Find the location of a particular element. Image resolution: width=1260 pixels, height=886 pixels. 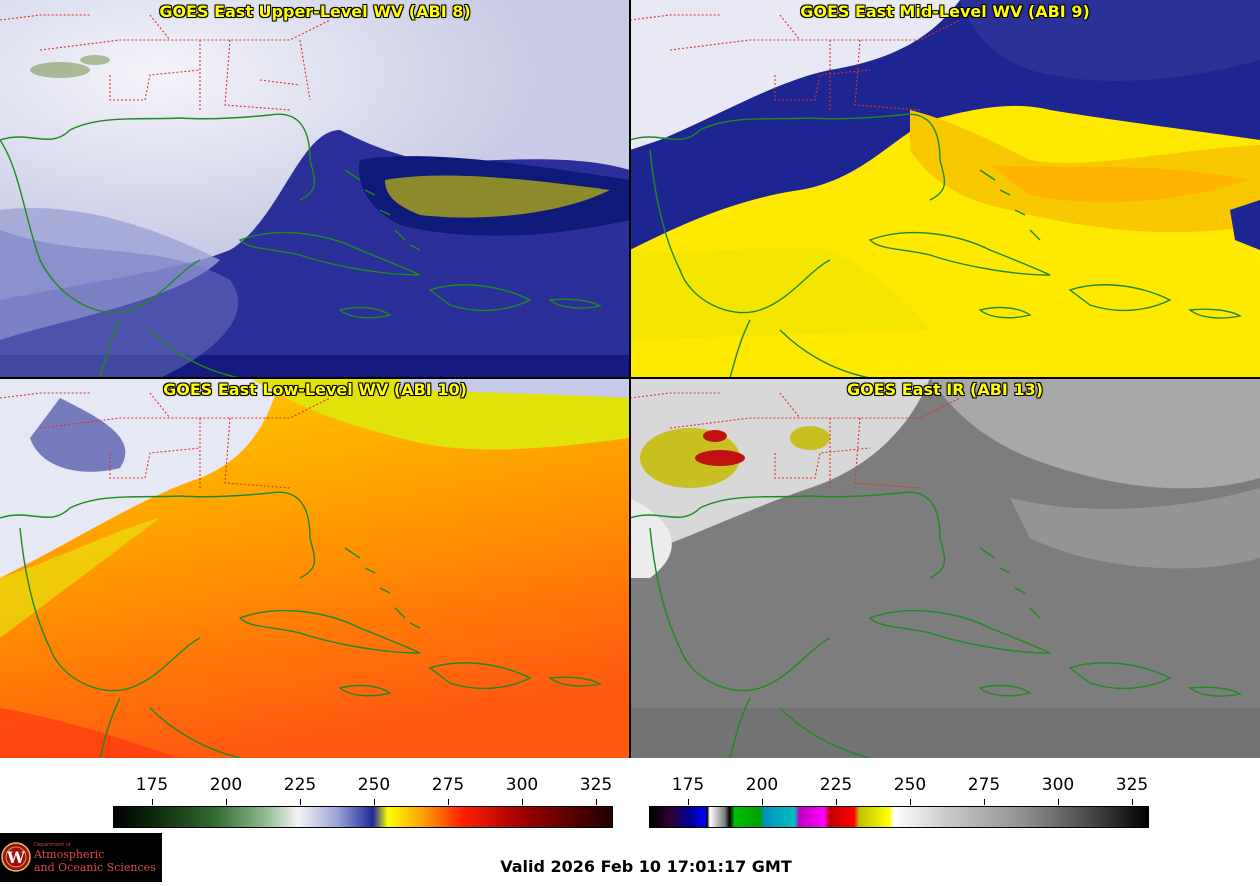

ir-tick-label: 175 is located at coordinates (688, 785).